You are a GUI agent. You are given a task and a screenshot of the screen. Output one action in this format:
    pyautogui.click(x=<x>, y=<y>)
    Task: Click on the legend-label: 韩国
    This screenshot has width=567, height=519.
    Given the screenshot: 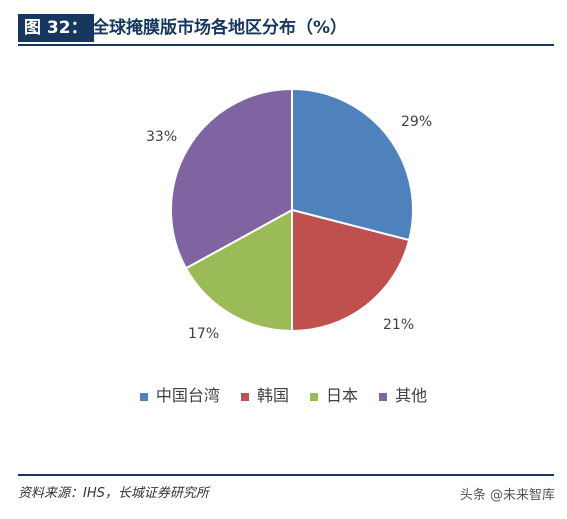 What is the action you would take?
    pyautogui.click(x=272, y=395)
    